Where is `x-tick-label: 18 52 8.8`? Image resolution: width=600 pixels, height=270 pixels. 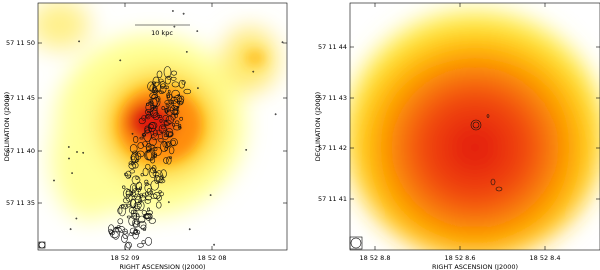
x-tick-label: 18 52 8.8 is located at coordinates (374, 258).